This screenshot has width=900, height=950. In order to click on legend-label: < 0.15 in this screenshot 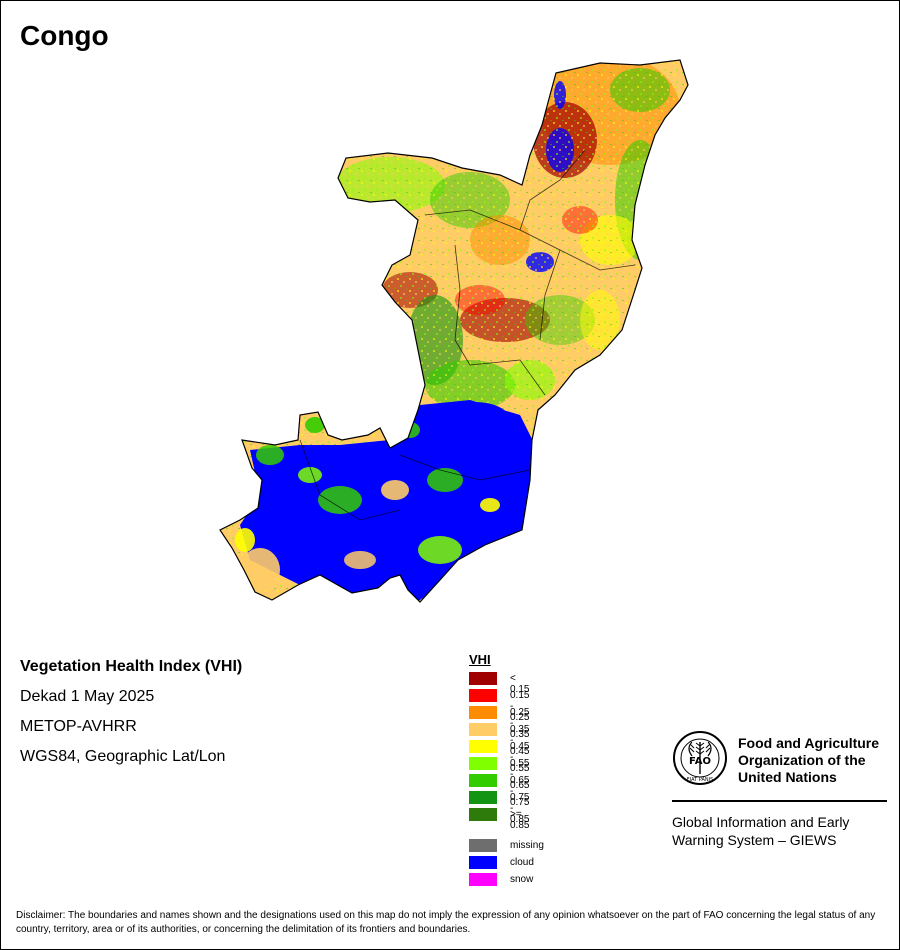, I will do `click(520, 684)`.